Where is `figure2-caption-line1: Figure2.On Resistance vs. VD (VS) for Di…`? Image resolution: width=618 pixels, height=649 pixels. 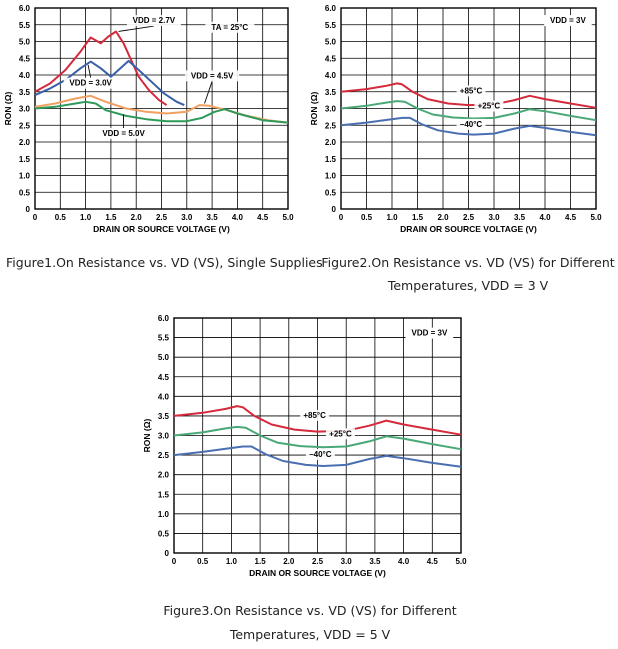 figure2-caption-line1: Figure2.On Resistance vs. VD (VS) for Di… is located at coordinates (468, 262).